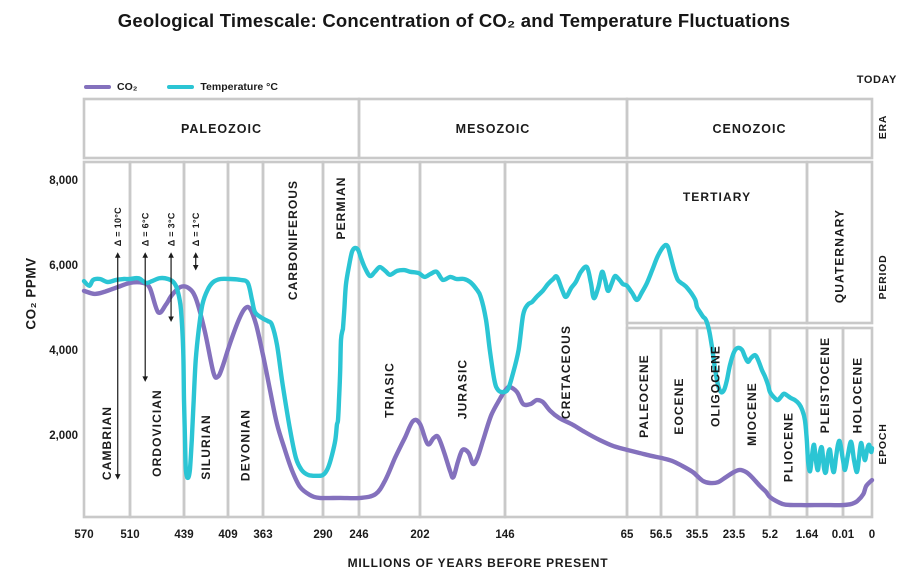 This screenshot has width=908, height=587. Describe the element at coordinates (183, 535) in the screenshot. I see `x-tick-439: 439` at that location.